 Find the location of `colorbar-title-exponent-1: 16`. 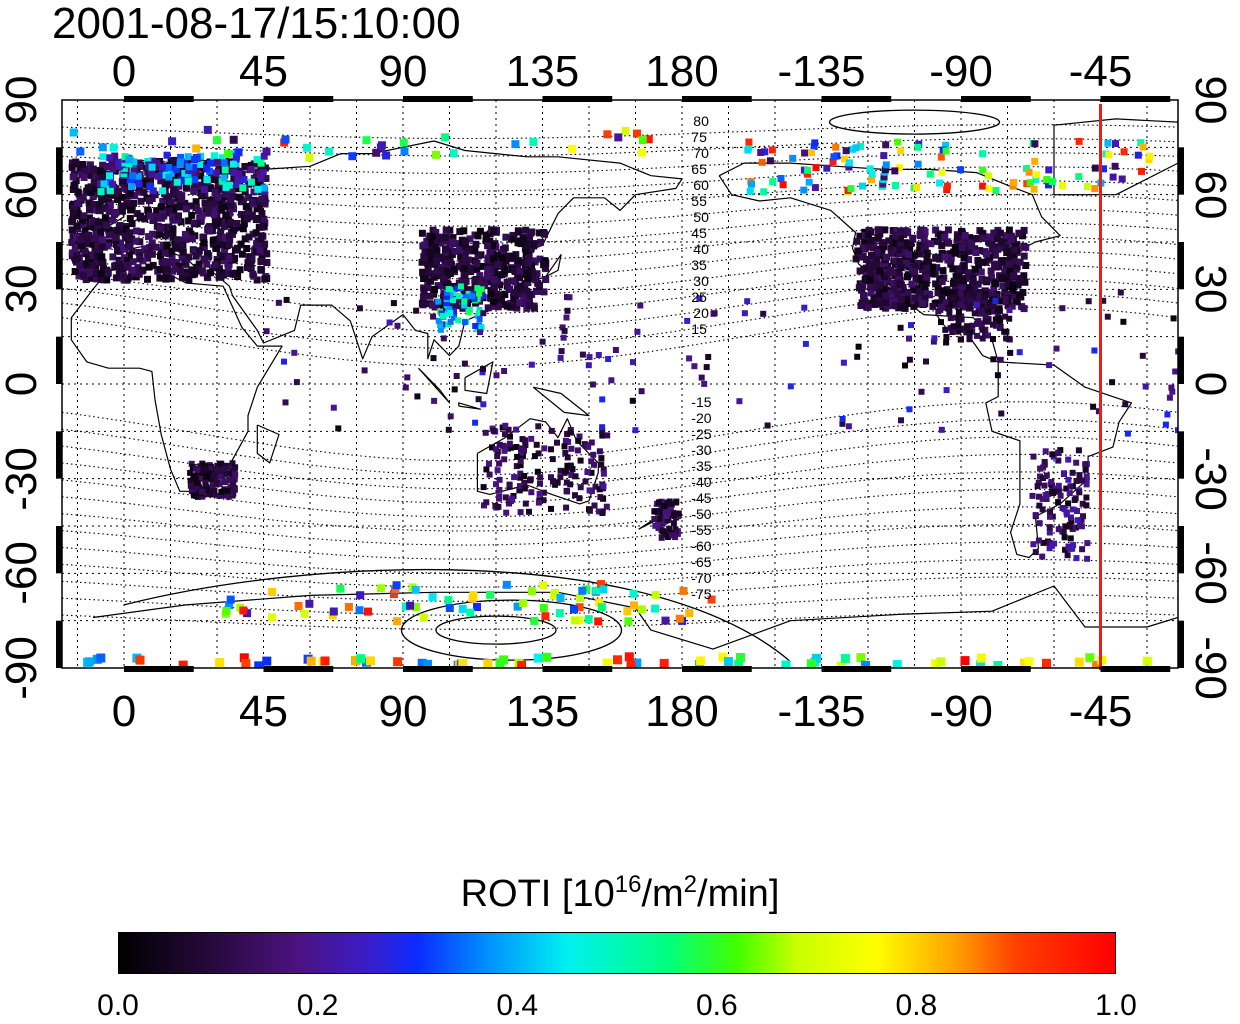

colorbar-title-exponent-1: 16 is located at coordinates (628, 884).